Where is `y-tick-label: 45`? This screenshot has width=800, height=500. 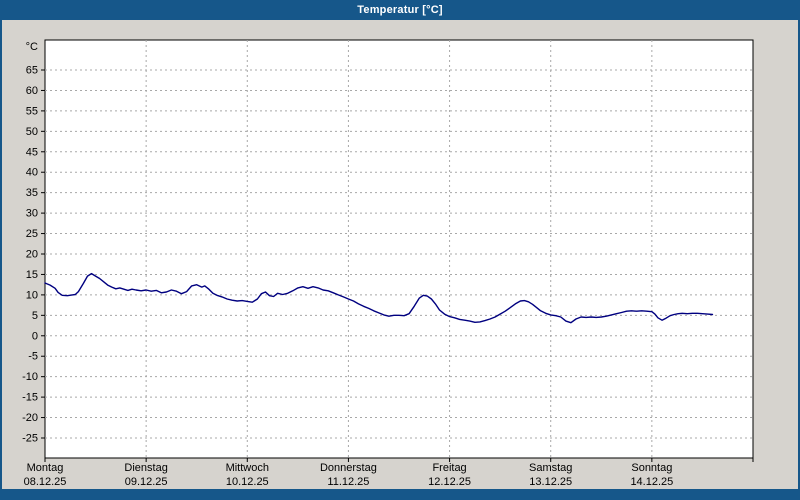
y-tick-label: 45 is located at coordinates (32, 152).